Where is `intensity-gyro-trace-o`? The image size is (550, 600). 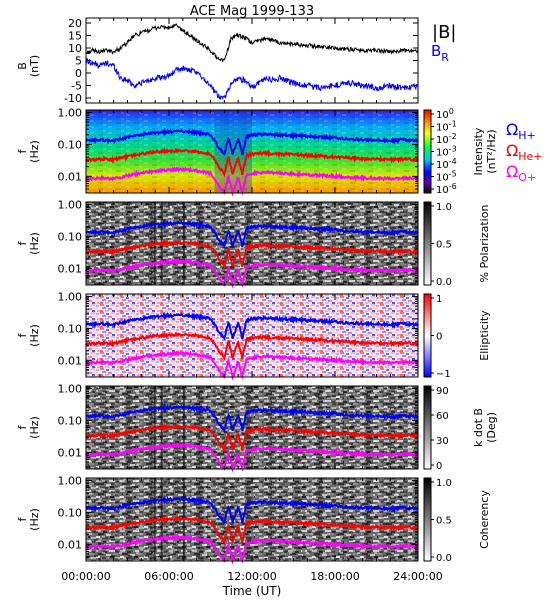 intensity-gyro-trace-o is located at coordinates (252, 181).